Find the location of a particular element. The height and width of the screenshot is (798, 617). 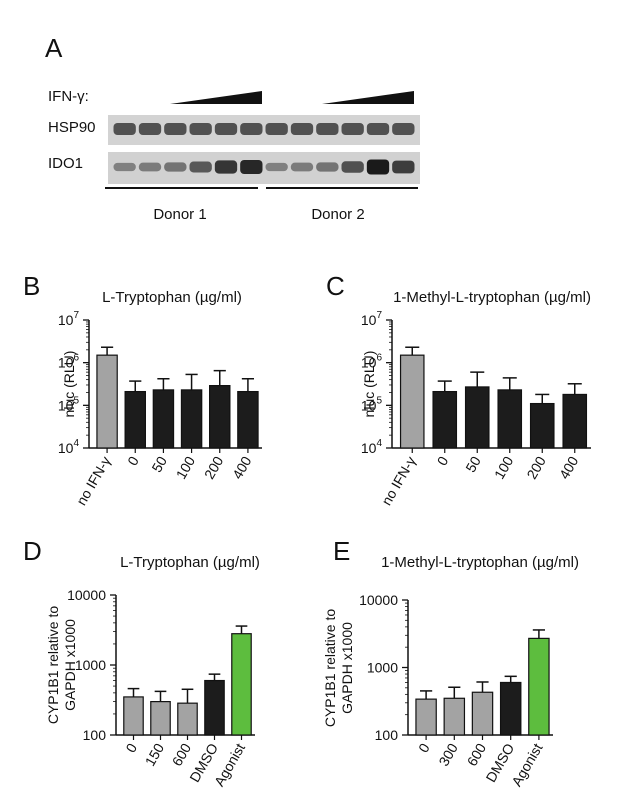

panel-label-d: D is located at coordinates (32, 551).